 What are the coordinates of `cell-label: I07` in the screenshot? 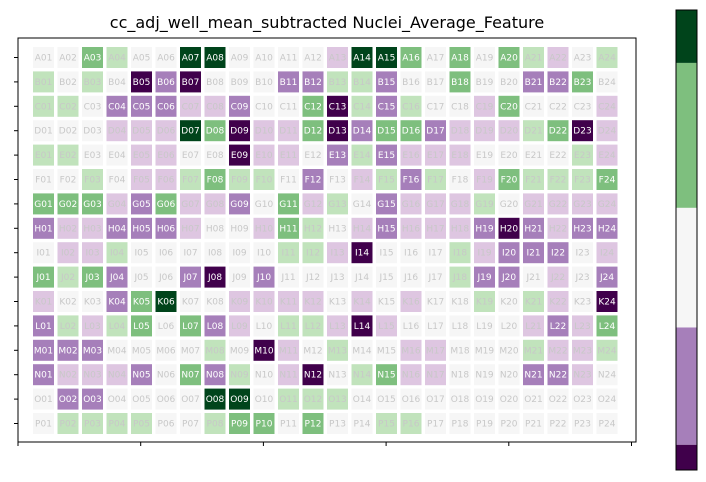 It's located at (190, 254).